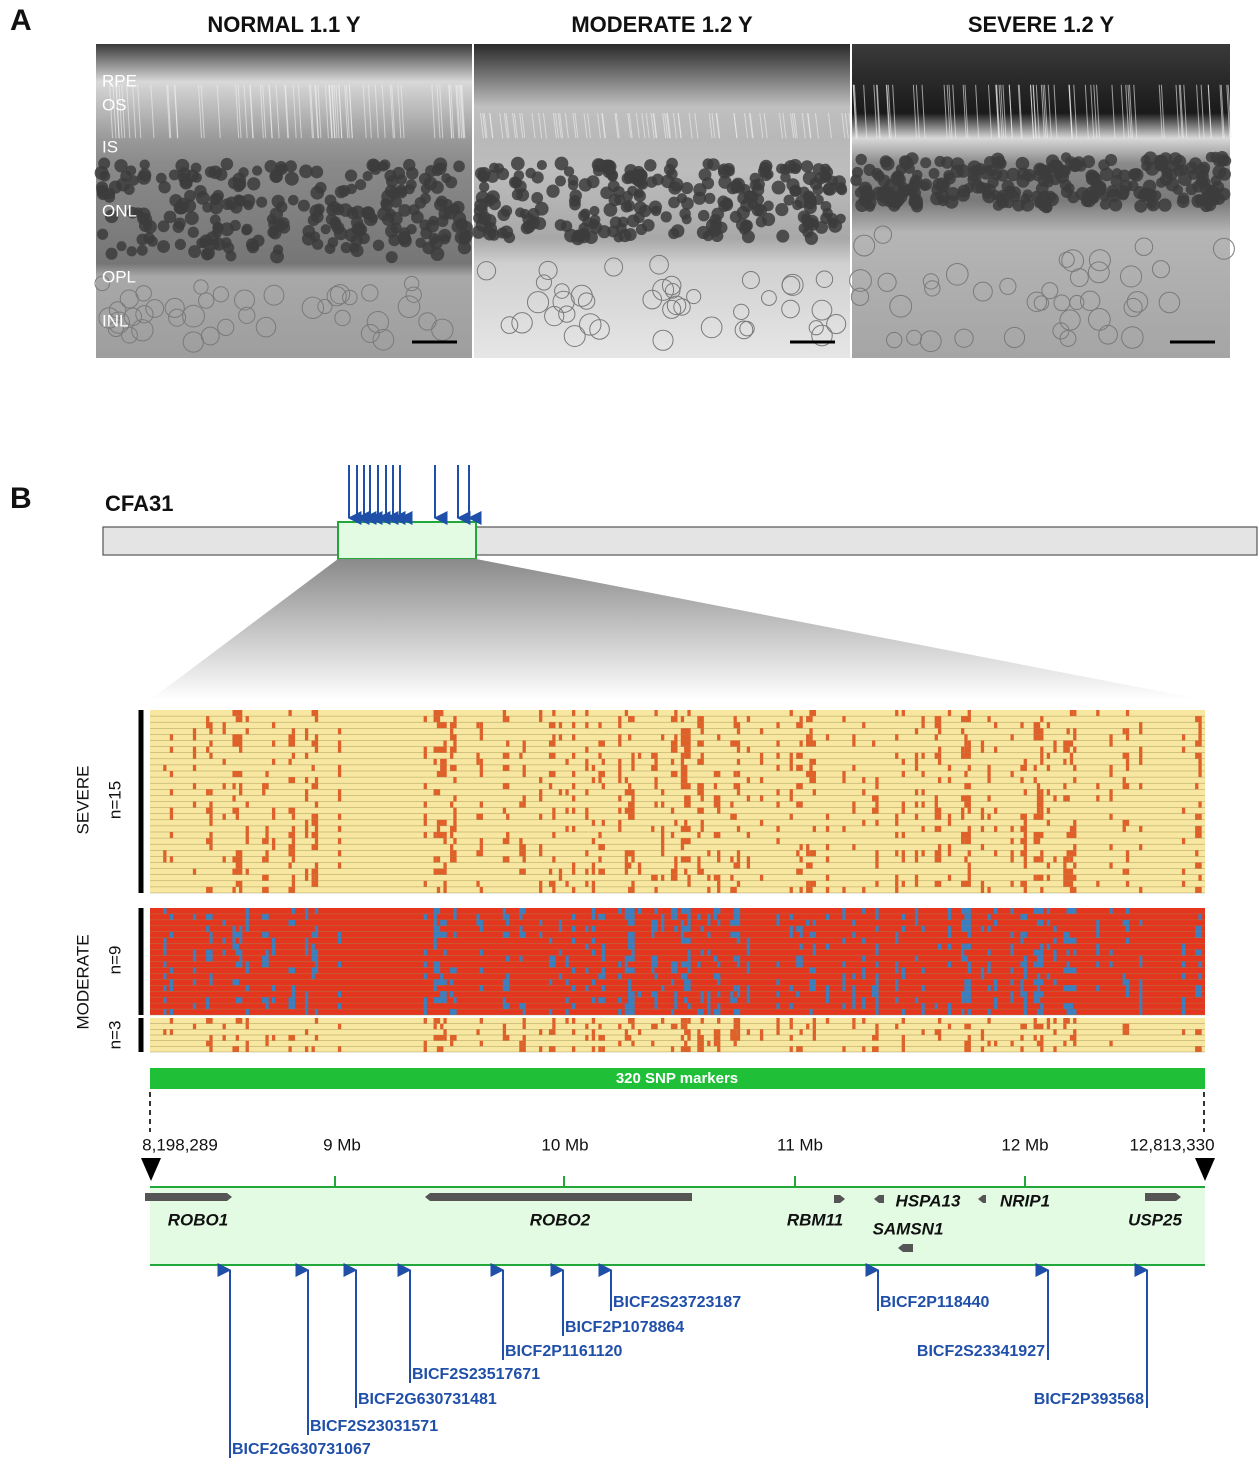 This screenshot has width=1258, height=1462. What do you see at coordinates (564, 1351) in the screenshot?
I see `marker-label: BICF2P1161120` at bounding box center [564, 1351].